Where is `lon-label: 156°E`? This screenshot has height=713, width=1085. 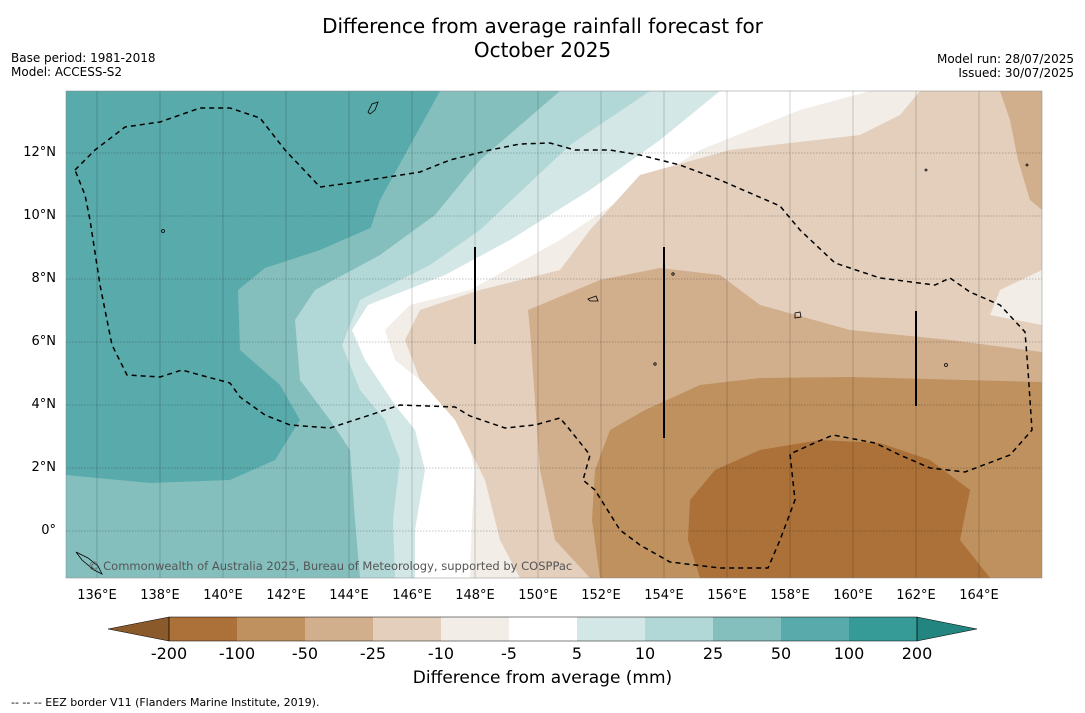 lon-label: 156°E is located at coordinates (727, 595).